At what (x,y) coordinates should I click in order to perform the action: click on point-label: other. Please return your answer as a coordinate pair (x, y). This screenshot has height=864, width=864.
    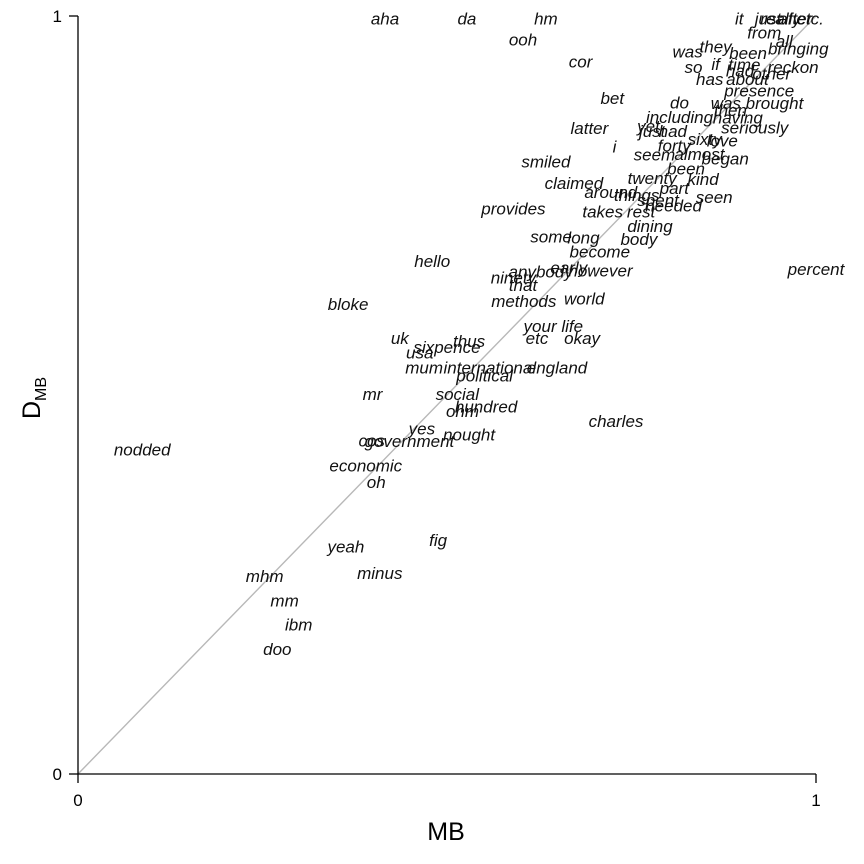
    Looking at the image, I should click on (772, 74).